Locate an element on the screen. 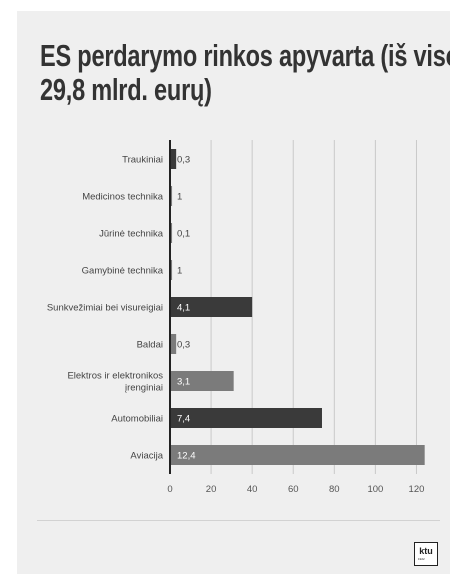 This screenshot has height=585, width=468. ktu-logo-subtext: 1922 is located at coordinates (421, 559).